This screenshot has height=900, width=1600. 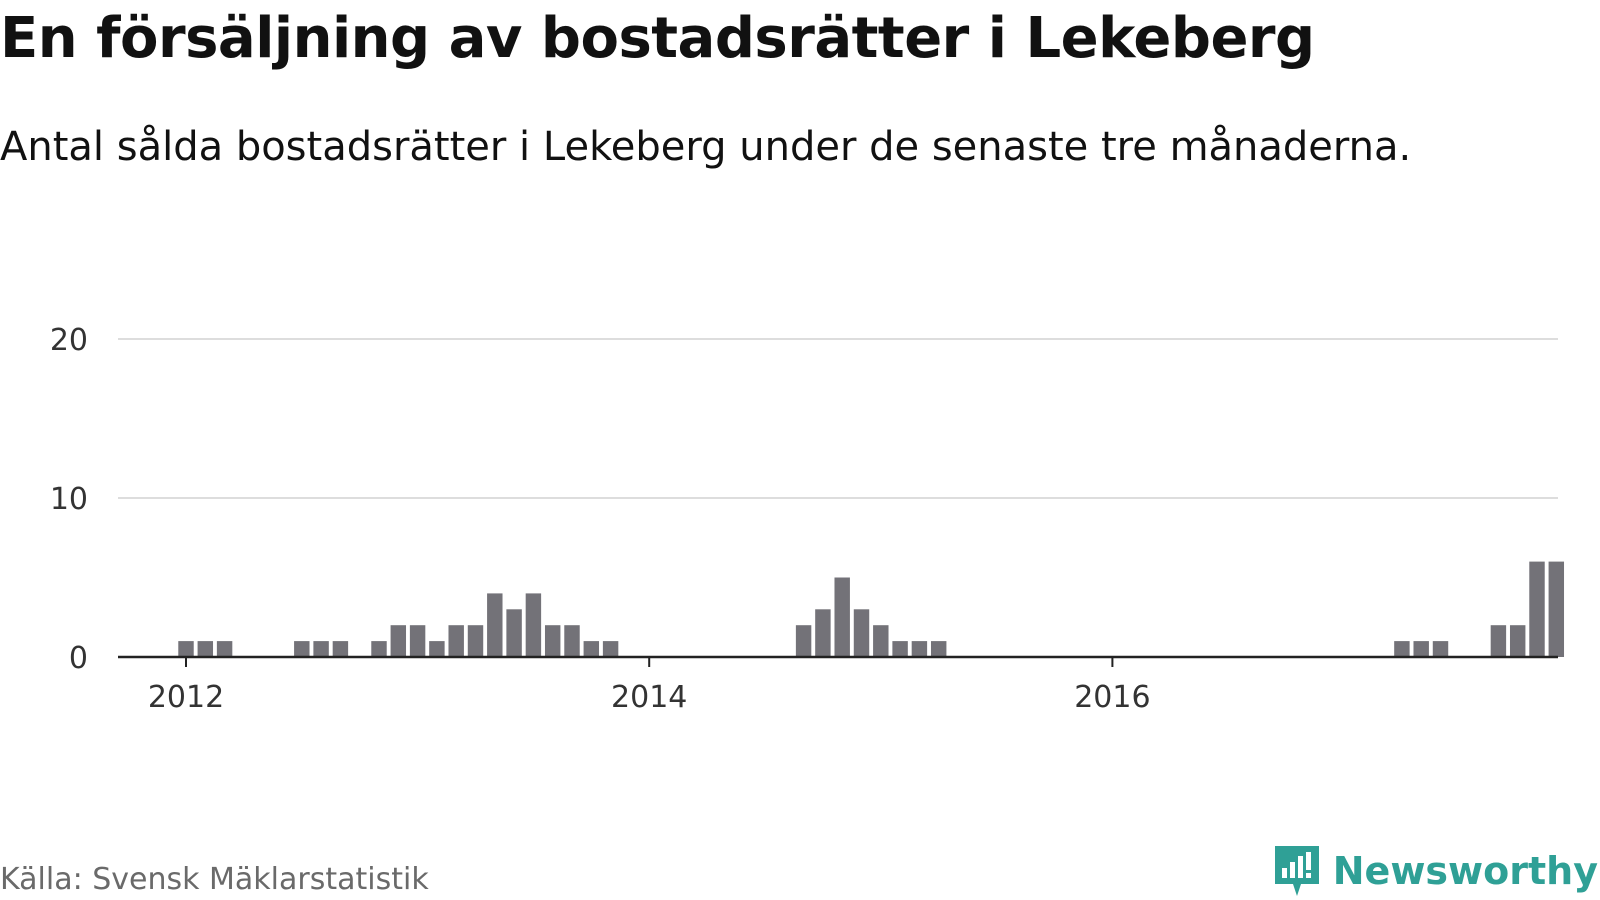 I want to click on y-tick-label: 0, so click(x=78, y=658).